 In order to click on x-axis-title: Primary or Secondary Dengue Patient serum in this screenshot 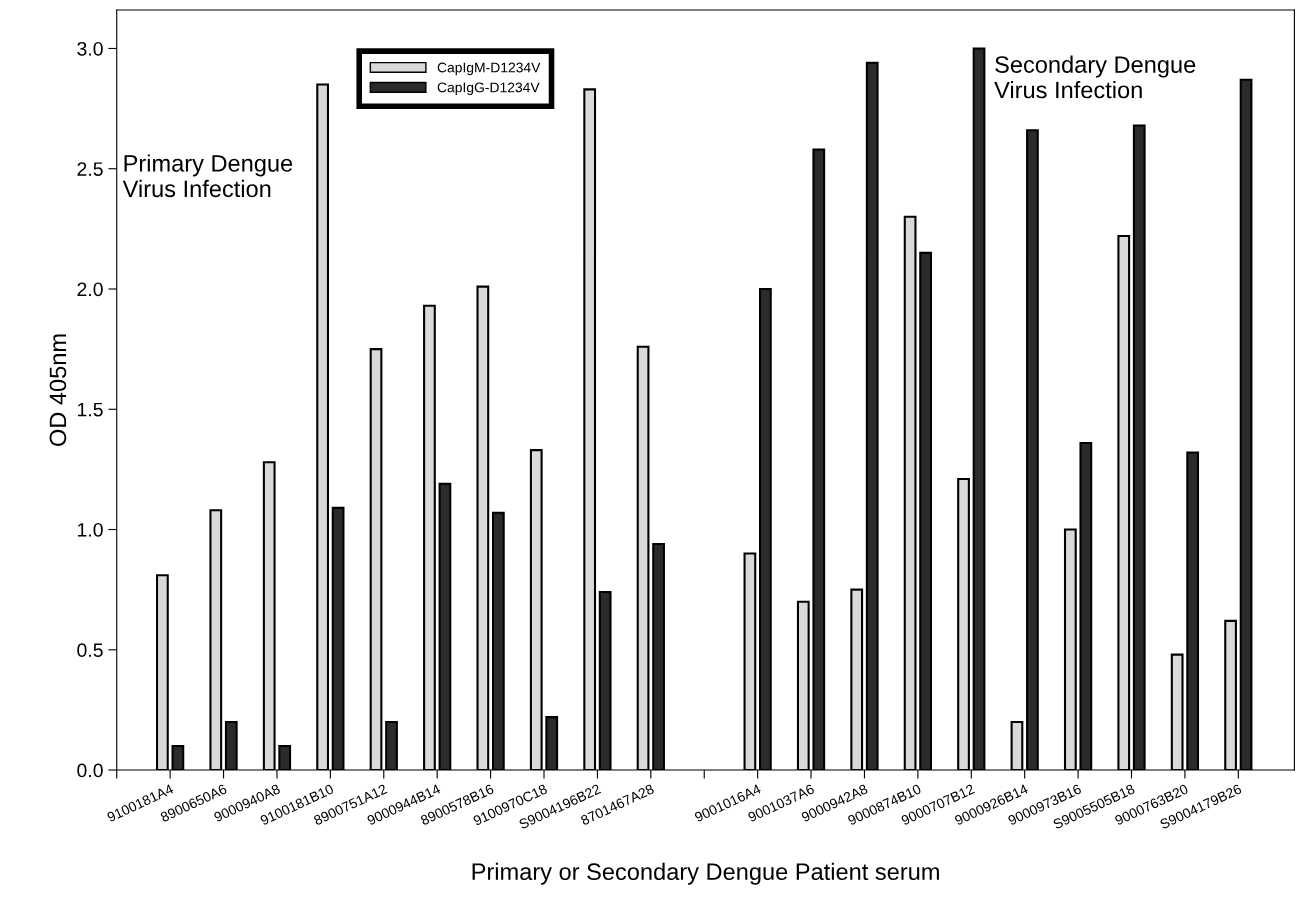, I will do `click(705, 873)`.